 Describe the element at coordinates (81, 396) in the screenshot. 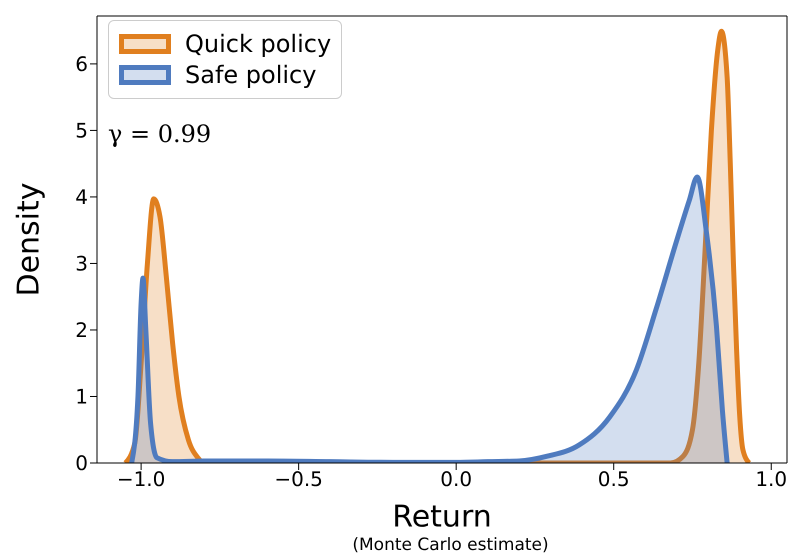

I see `y-tick-label: 1` at that location.